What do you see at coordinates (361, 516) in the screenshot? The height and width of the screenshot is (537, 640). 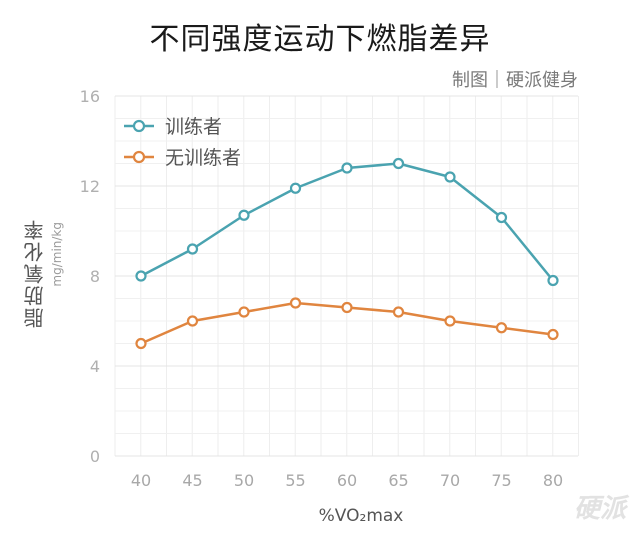 I see `x-axis-label: %VO₂max` at bounding box center [361, 516].